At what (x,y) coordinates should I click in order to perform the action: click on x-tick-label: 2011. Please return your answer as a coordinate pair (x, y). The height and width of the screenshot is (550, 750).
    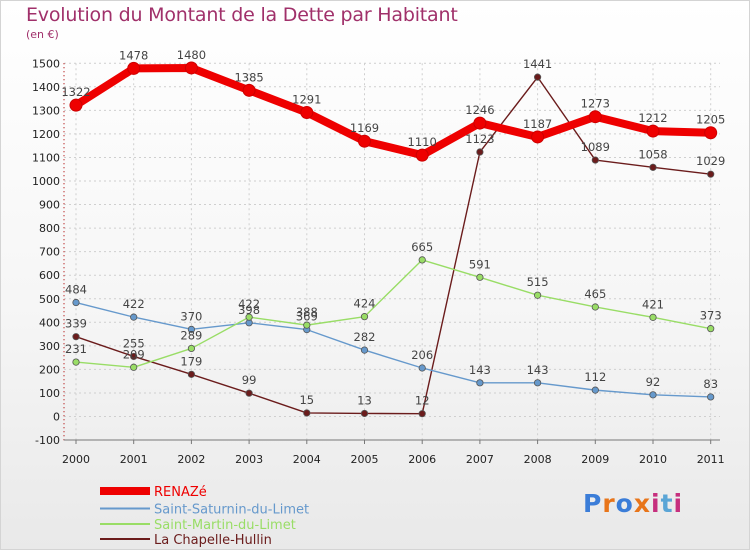
    Looking at the image, I should click on (711, 459).